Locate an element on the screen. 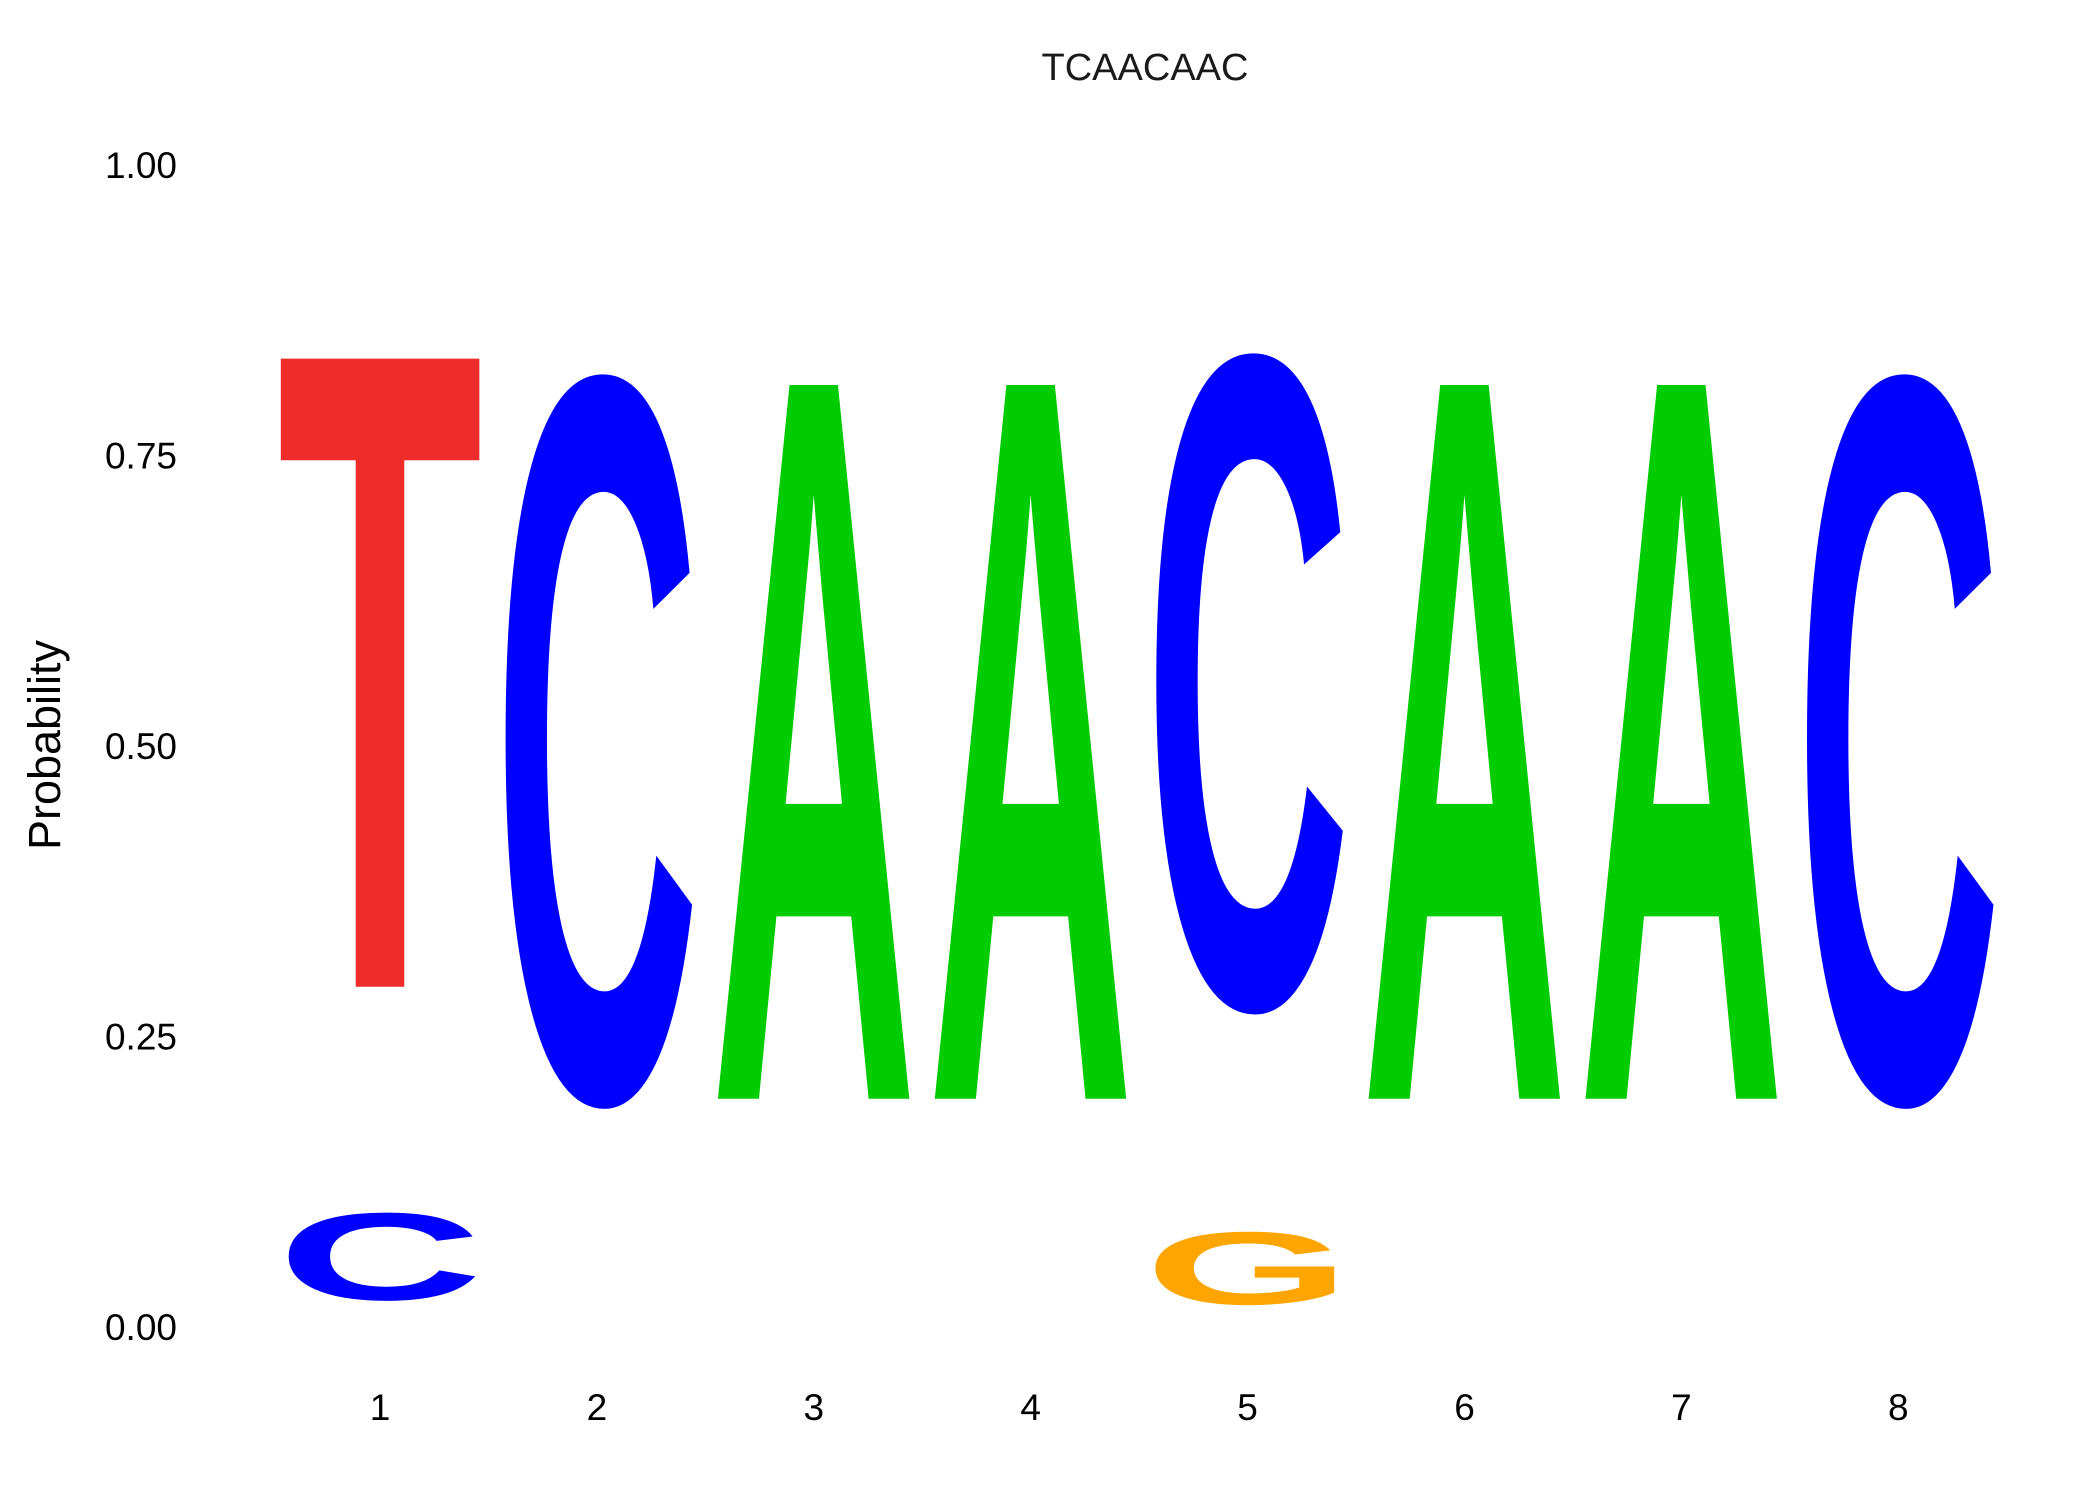 This screenshot has width=2100, height=1500. logo-letter-g: G is located at coordinates (1248, 1268).